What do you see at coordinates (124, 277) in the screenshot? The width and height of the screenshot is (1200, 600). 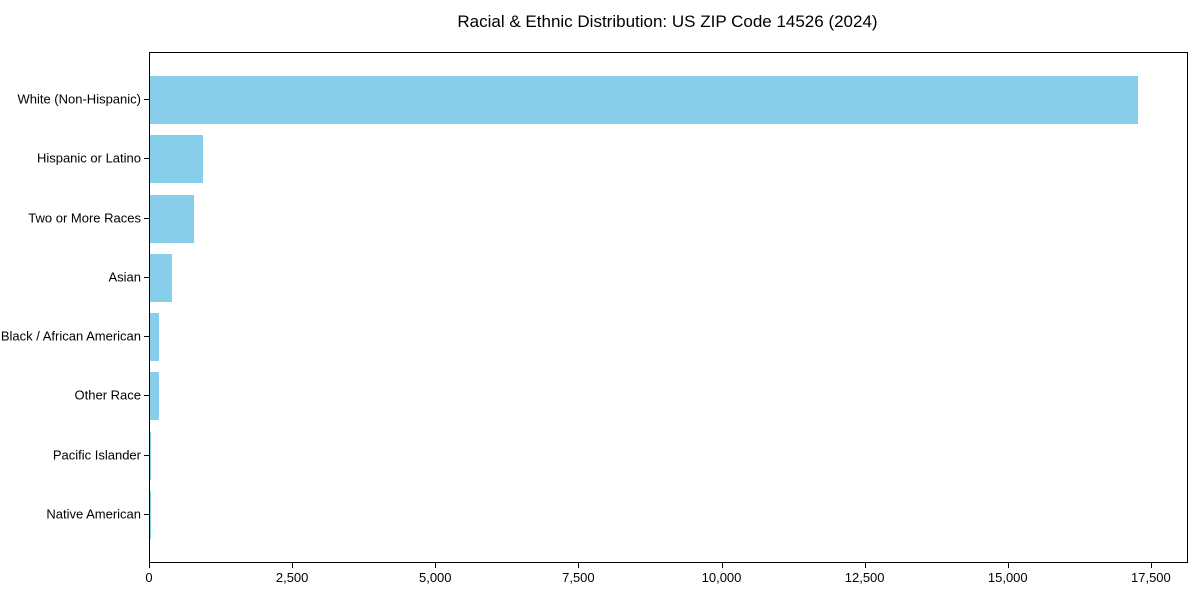 I see `y-axis-label: Asian` at bounding box center [124, 277].